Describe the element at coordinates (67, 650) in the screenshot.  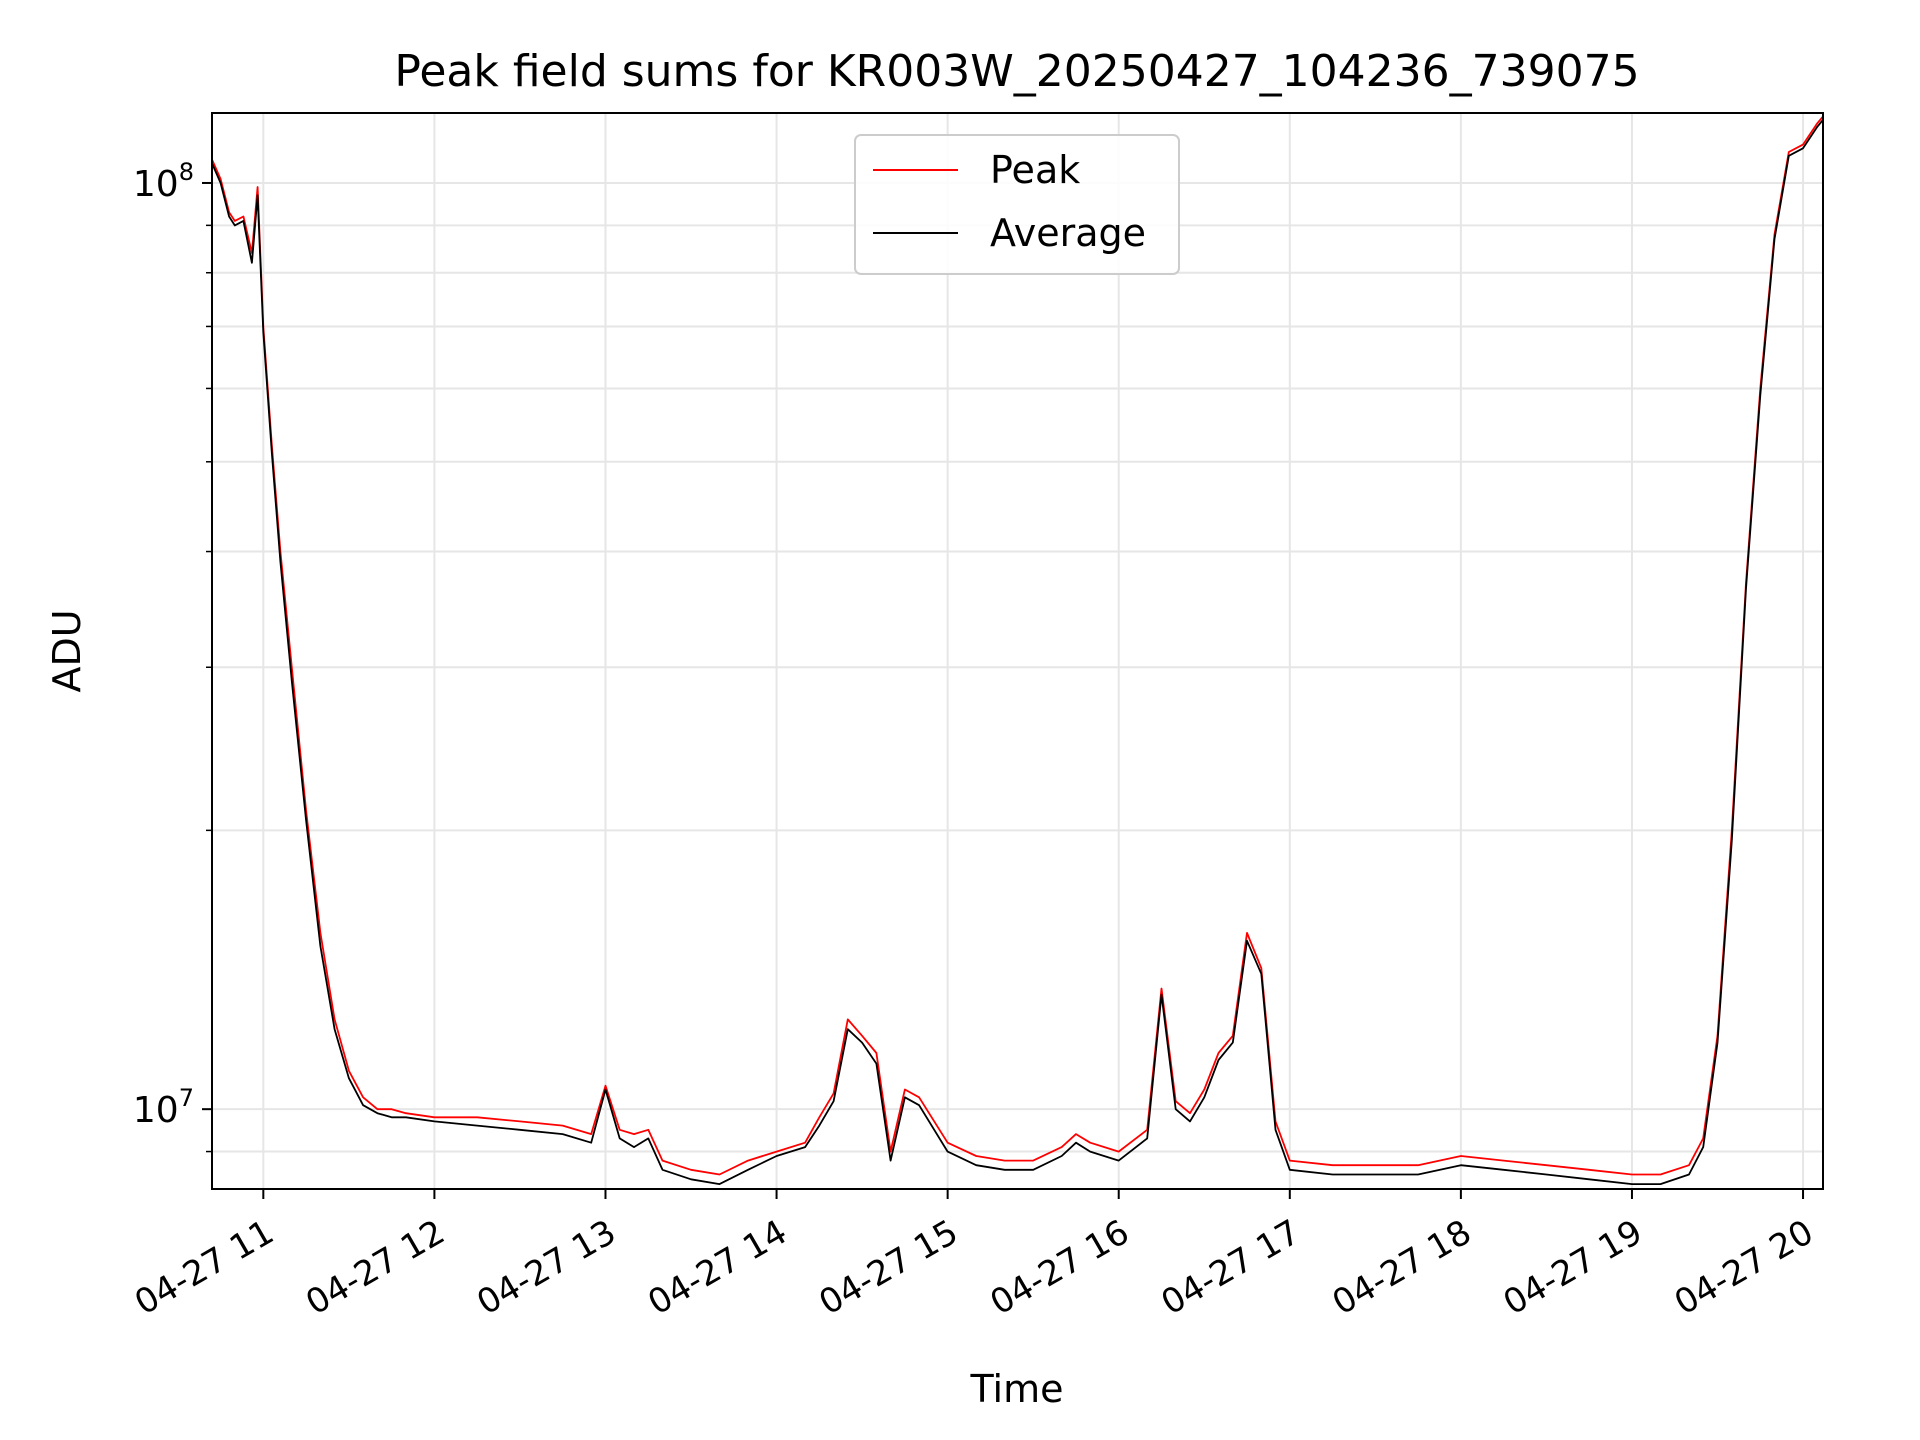
I see `y-axis-label: ADU` at that location.